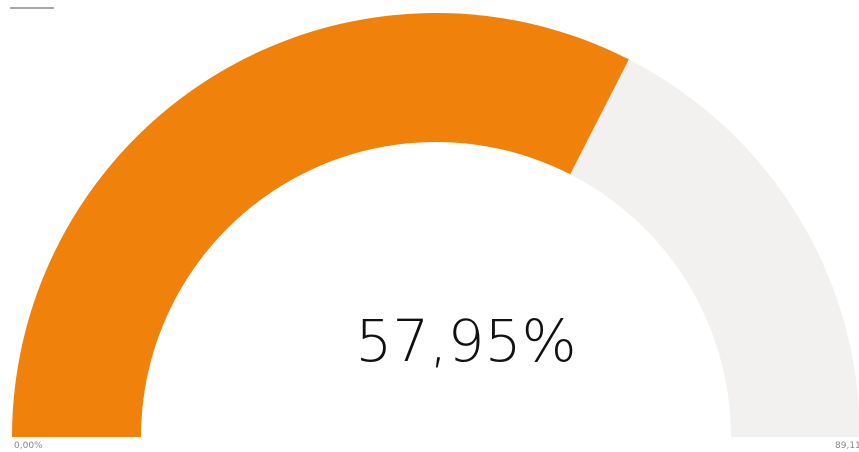 Image resolution: width=859 pixels, height=452 pixels. I want to click on range-label: 89,11%, so click(847, 446).